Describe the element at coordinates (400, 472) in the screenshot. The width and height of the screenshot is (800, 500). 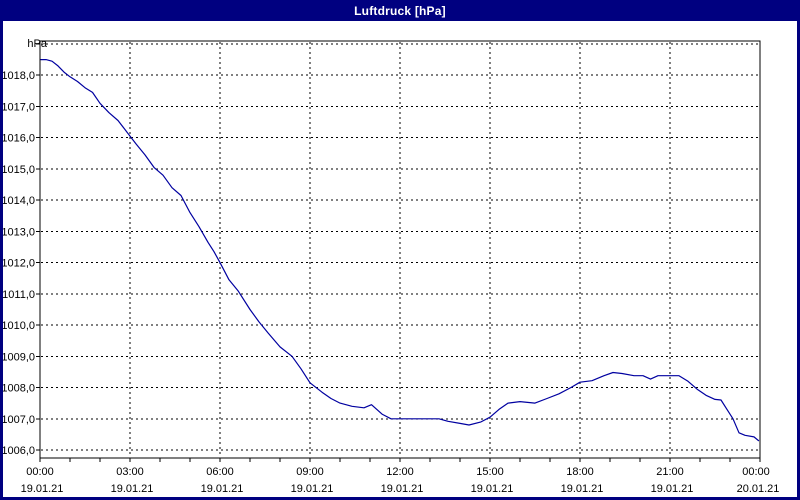
I see `x-tick-time-label: 12:00` at that location.